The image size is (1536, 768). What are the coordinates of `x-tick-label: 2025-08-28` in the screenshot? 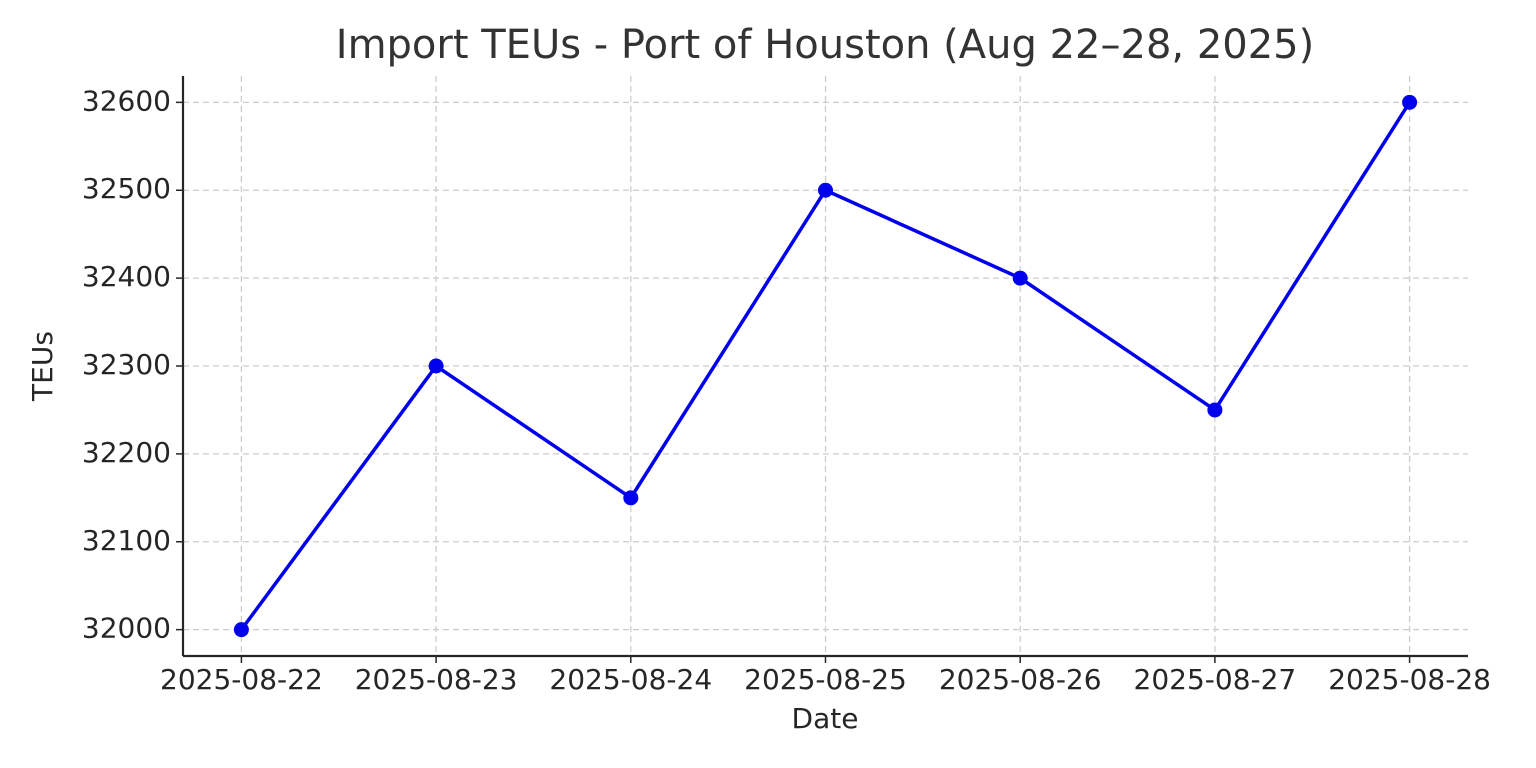 It's located at (1409, 679).